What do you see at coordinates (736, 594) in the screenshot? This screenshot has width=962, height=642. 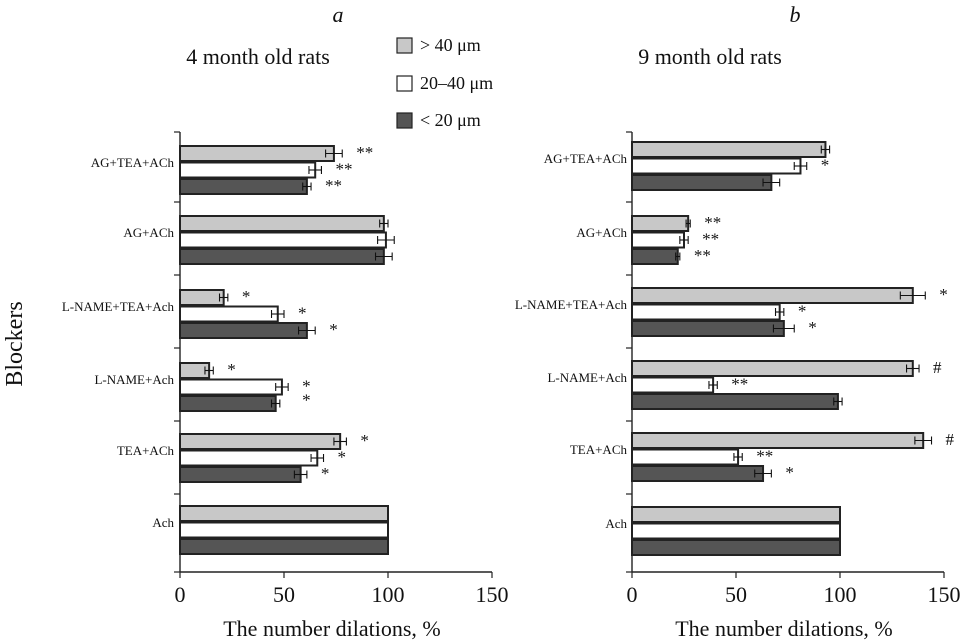 I see `x-tick-label: 50` at bounding box center [736, 594].